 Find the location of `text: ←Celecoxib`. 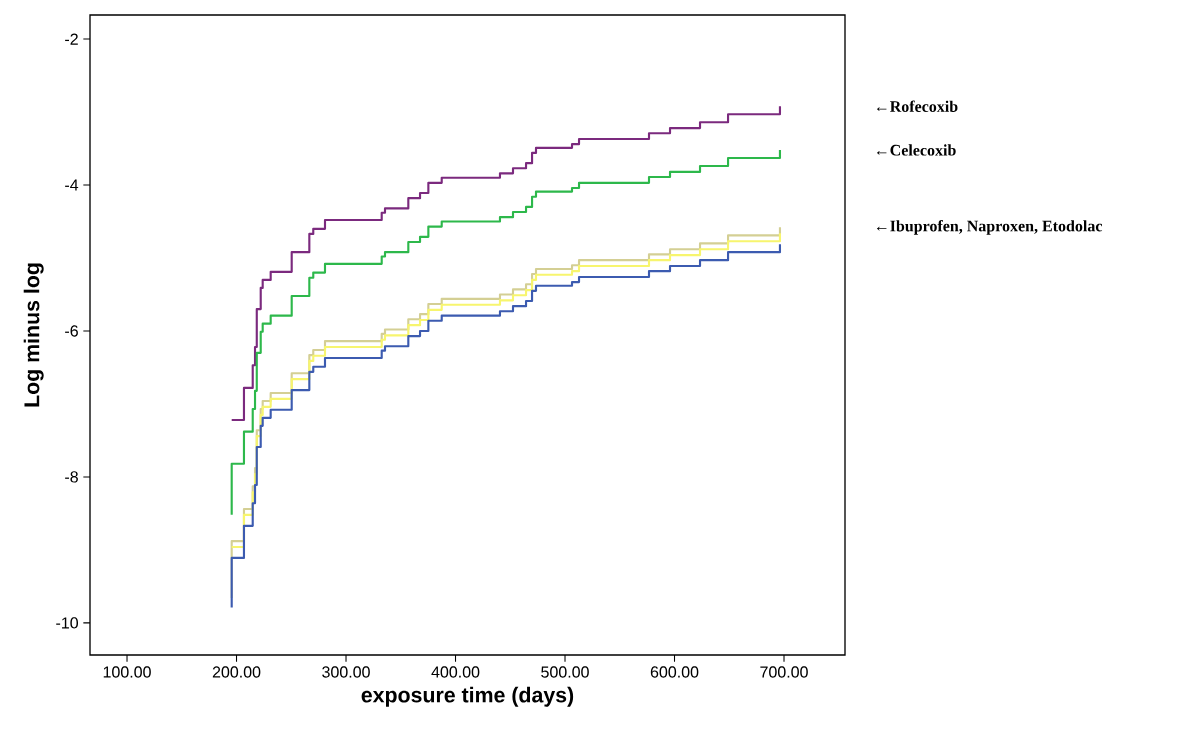

text: ←Celecoxib is located at coordinates (916, 150).